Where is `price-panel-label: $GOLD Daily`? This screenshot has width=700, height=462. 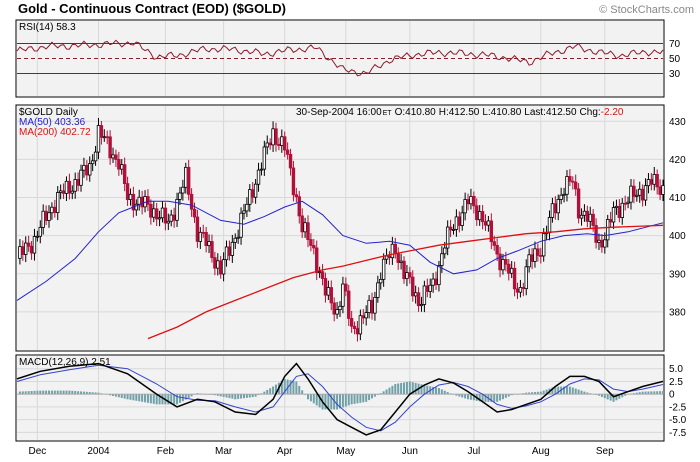 price-panel-label: $GOLD Daily is located at coordinates (48, 112).